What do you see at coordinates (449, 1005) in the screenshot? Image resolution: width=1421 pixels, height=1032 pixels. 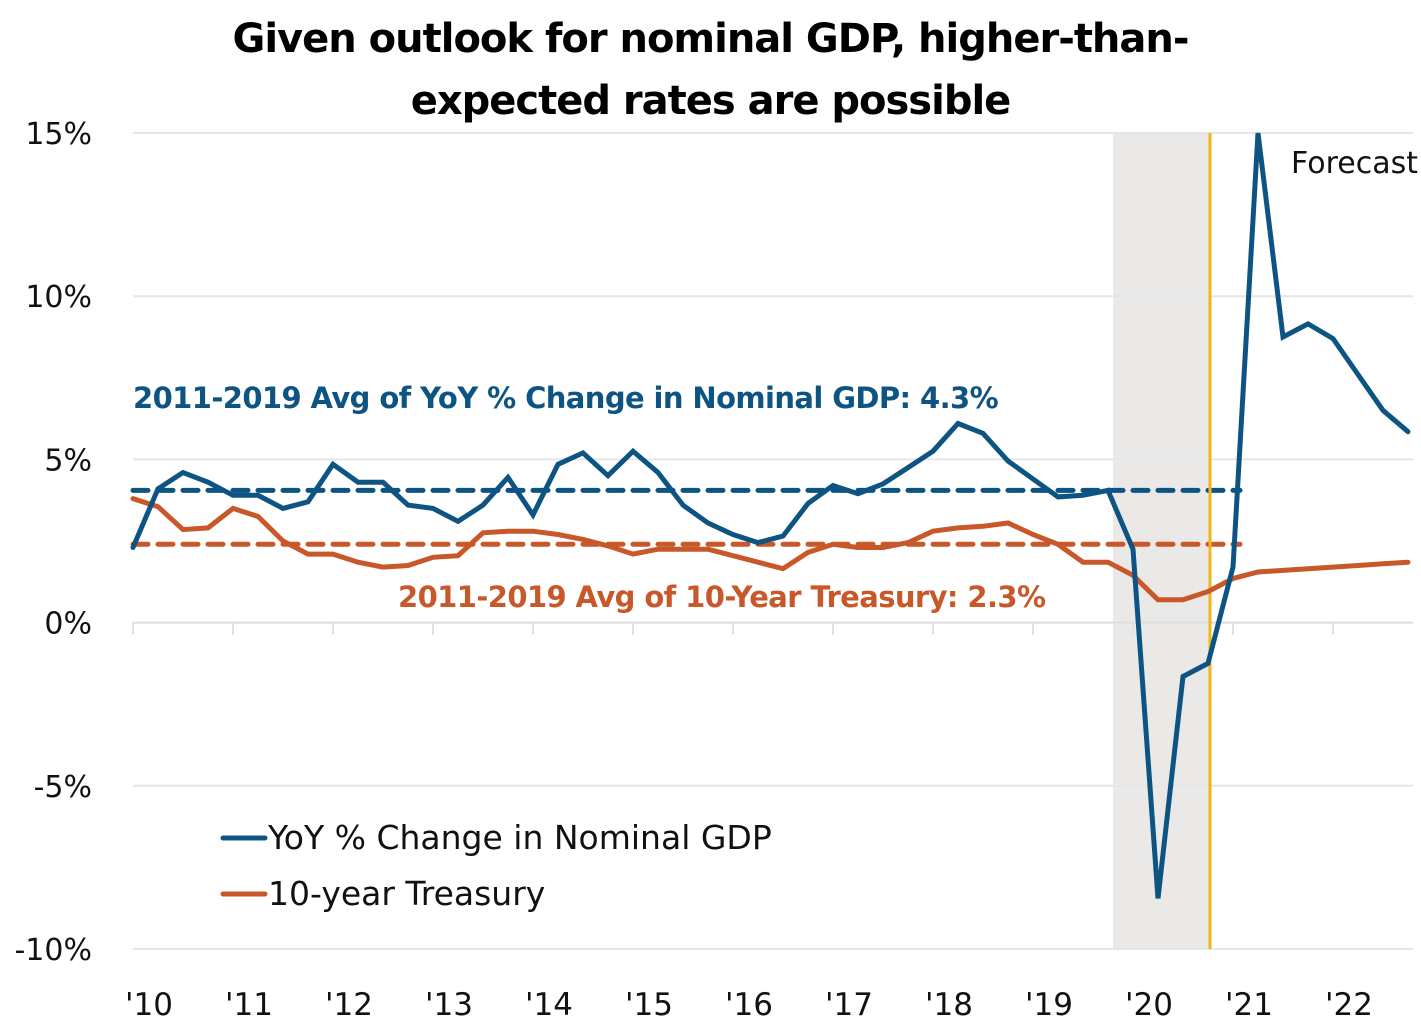 I see `x-tick-label: '13` at bounding box center [449, 1005].